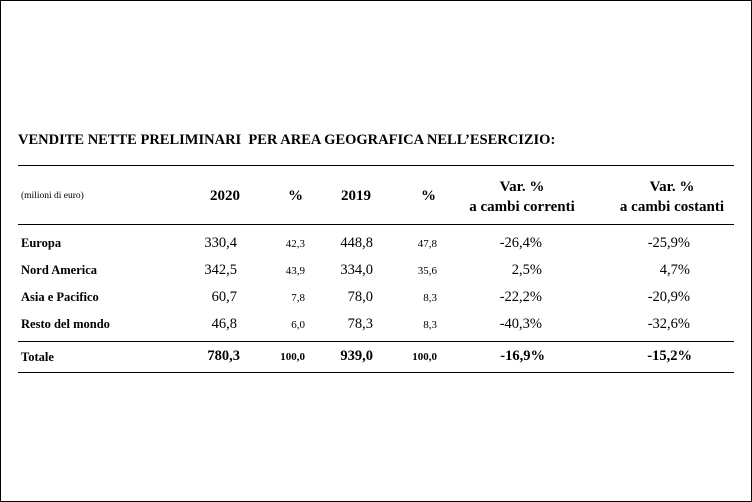  What do you see at coordinates (298, 325) in the screenshot?
I see `cell-pct-2020: 6,0` at bounding box center [298, 325].